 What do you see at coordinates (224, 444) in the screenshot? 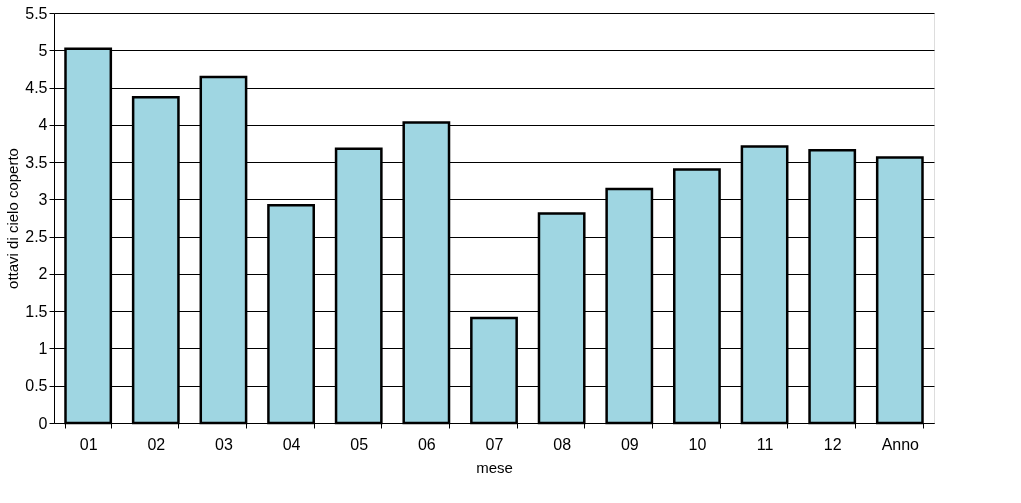
I see `x-tick-label: 03` at bounding box center [224, 444].